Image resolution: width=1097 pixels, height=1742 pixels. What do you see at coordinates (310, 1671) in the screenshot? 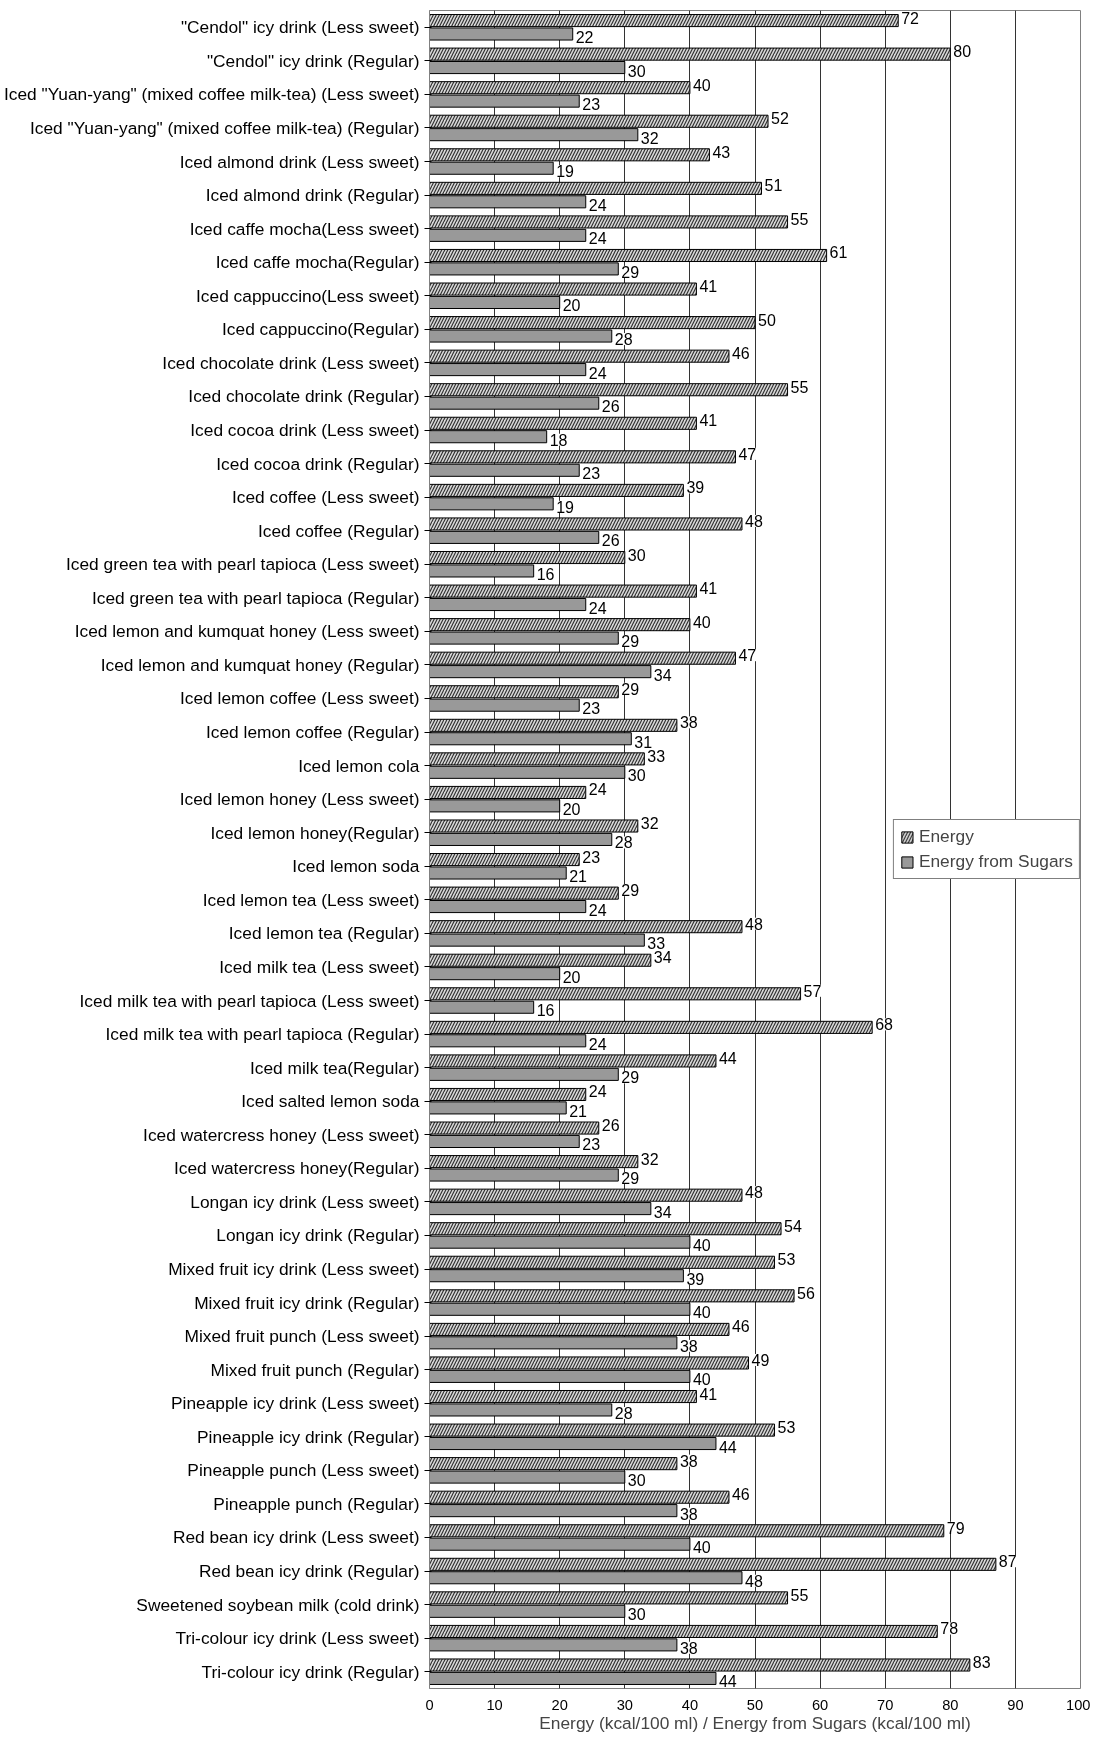
I see `y-tick-label: Tri-colour icy drink (Regular)` at bounding box center [310, 1671].